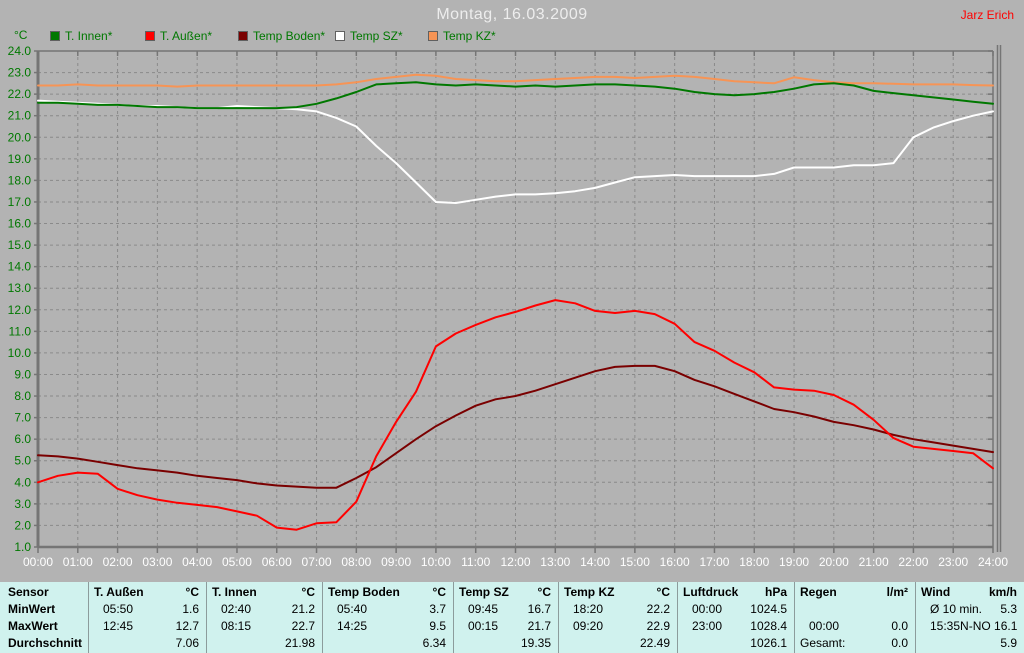  I want to click on y-tick-label: 8.0, so click(22, 396).